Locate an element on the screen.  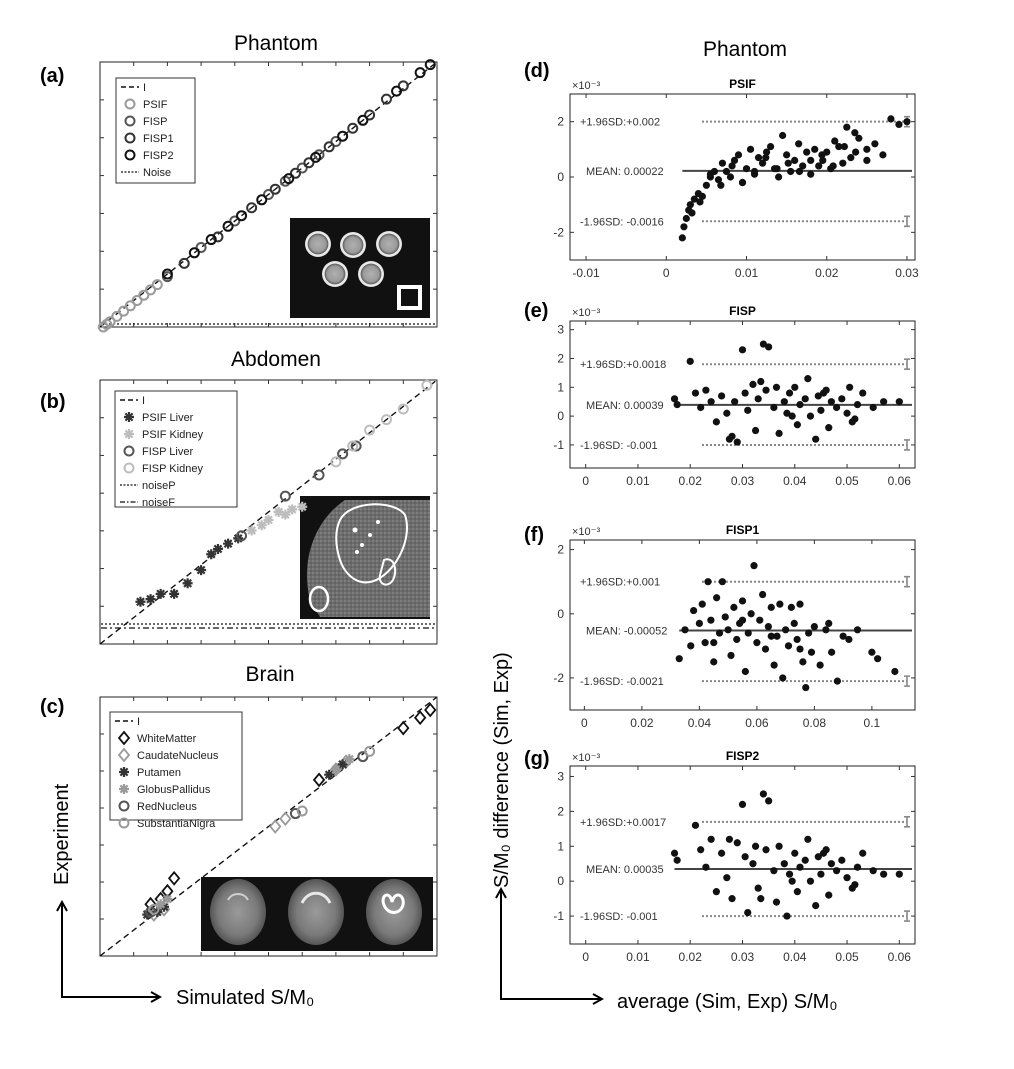
plot-title: PSIF is located at coordinates (742, 84).